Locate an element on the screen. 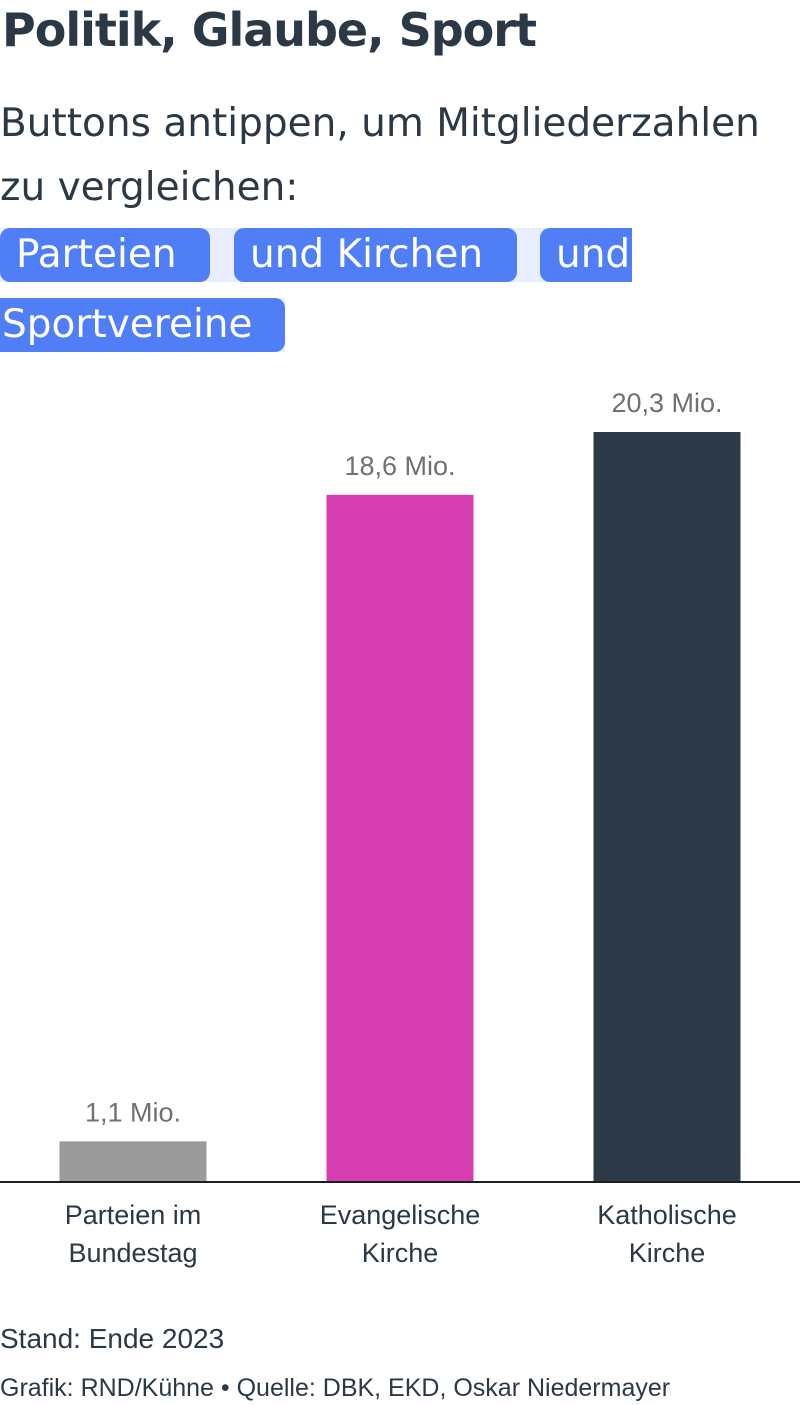 The image size is (800, 1405). category-label-1-0: Evangelische is located at coordinates (400, 1215).